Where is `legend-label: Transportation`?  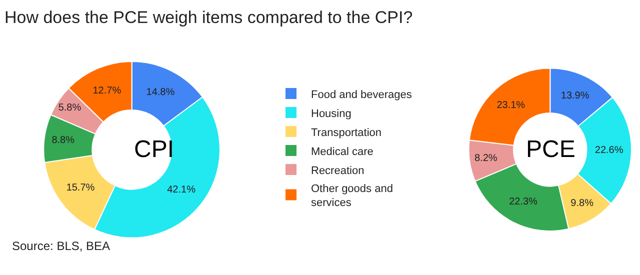 legend-label: Transportation is located at coordinates (346, 132).